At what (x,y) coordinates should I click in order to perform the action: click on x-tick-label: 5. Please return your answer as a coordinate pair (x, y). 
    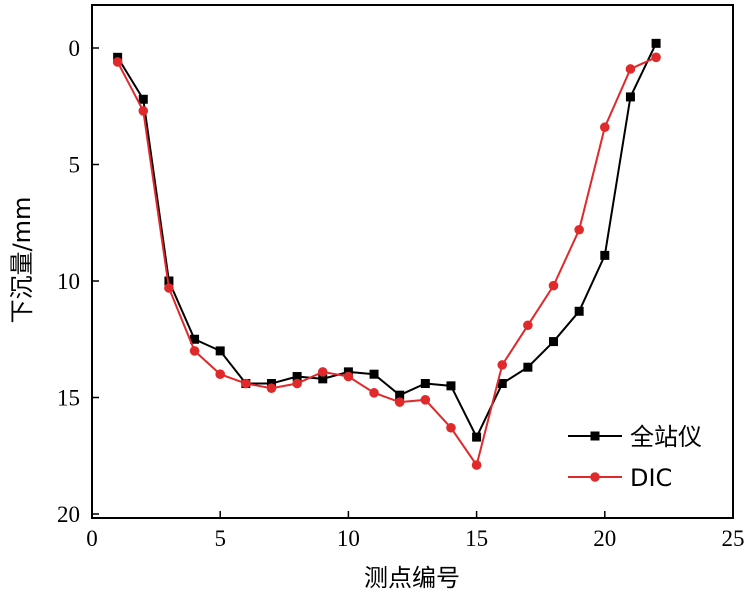
    Looking at the image, I should click on (220, 538).